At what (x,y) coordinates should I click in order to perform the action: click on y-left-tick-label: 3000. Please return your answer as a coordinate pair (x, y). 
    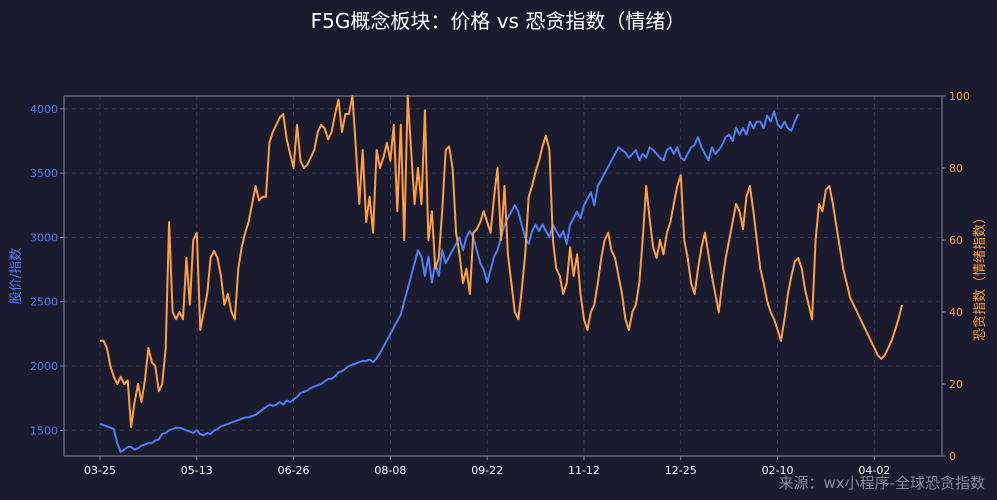
    Looking at the image, I should click on (44, 237).